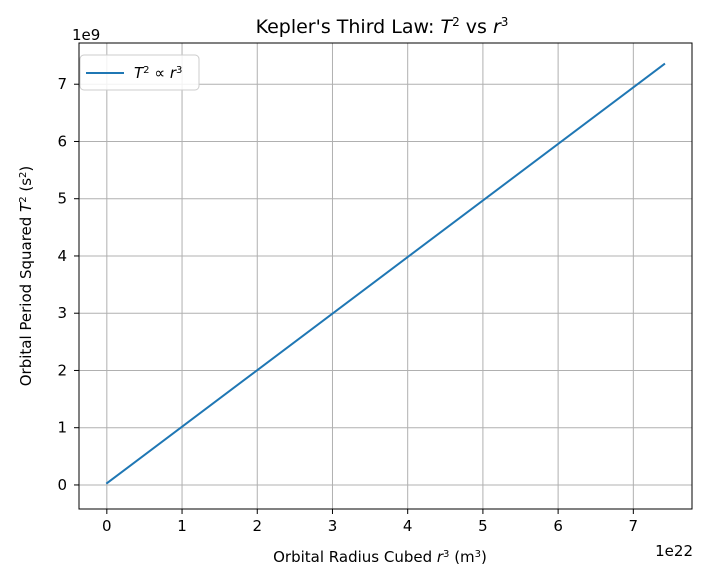  Describe the element at coordinates (62, 141) in the screenshot. I see `y-tick-label: 6` at that location.